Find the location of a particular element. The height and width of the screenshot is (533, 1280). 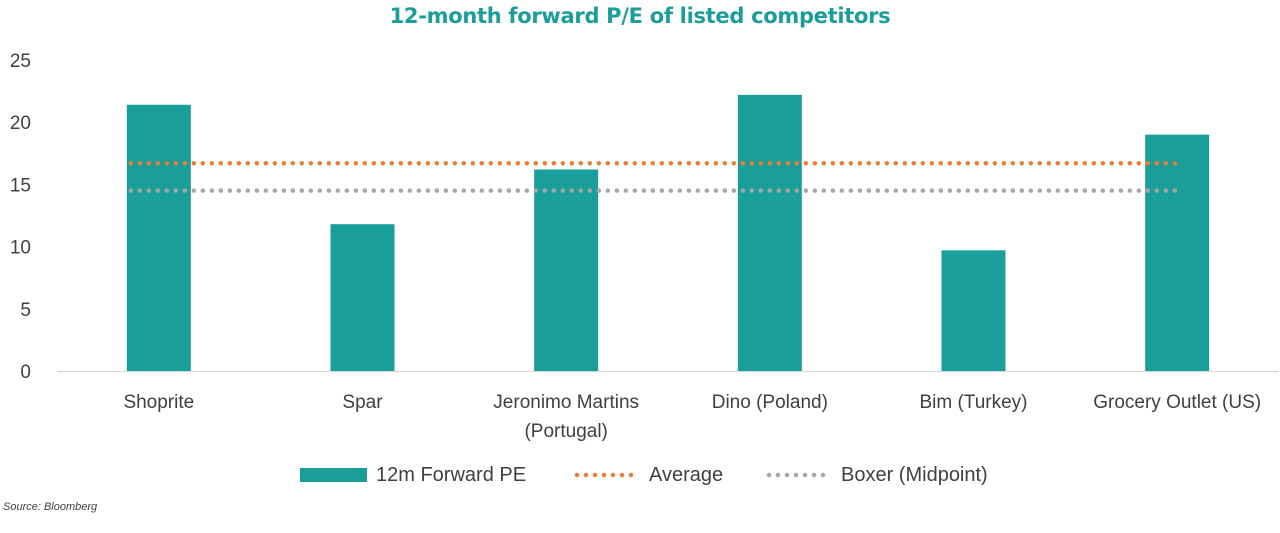

y-axis: 0 5 10 15 20 25 is located at coordinates (20, 217).